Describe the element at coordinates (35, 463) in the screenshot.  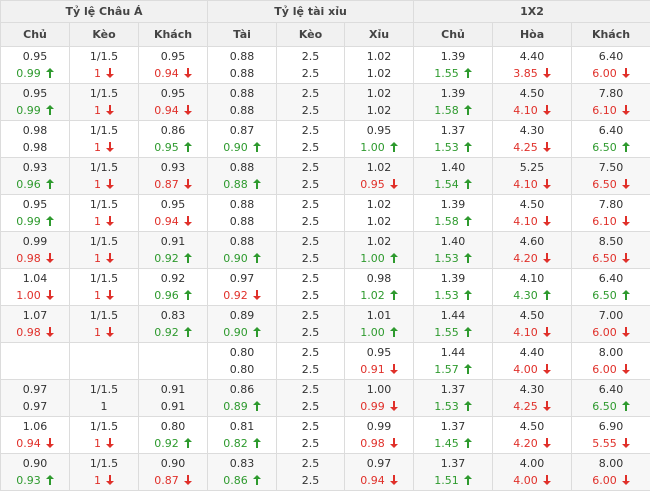
I see `opening-value: 0.90` at that location.